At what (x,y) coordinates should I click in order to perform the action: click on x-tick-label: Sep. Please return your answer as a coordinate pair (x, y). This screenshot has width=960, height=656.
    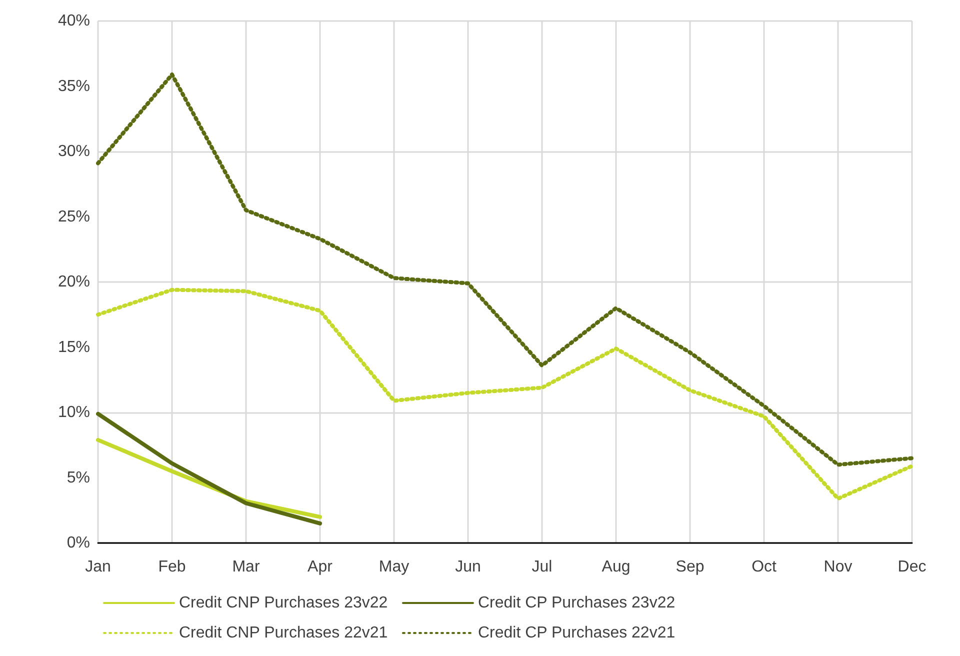
    Looking at the image, I should click on (690, 567).